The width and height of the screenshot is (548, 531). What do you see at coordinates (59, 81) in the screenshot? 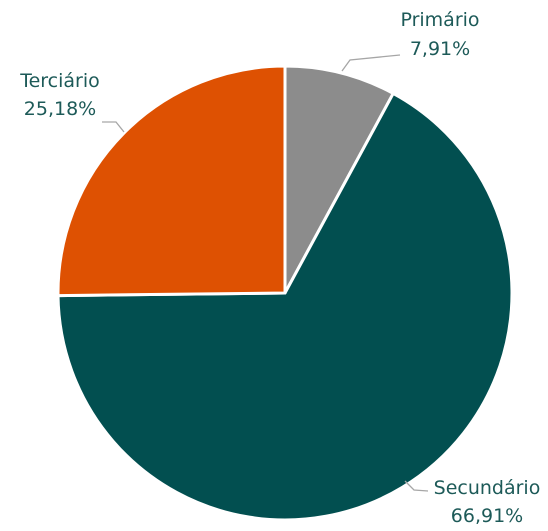
I see `slice-label-terciario: Terciário` at bounding box center [59, 81].